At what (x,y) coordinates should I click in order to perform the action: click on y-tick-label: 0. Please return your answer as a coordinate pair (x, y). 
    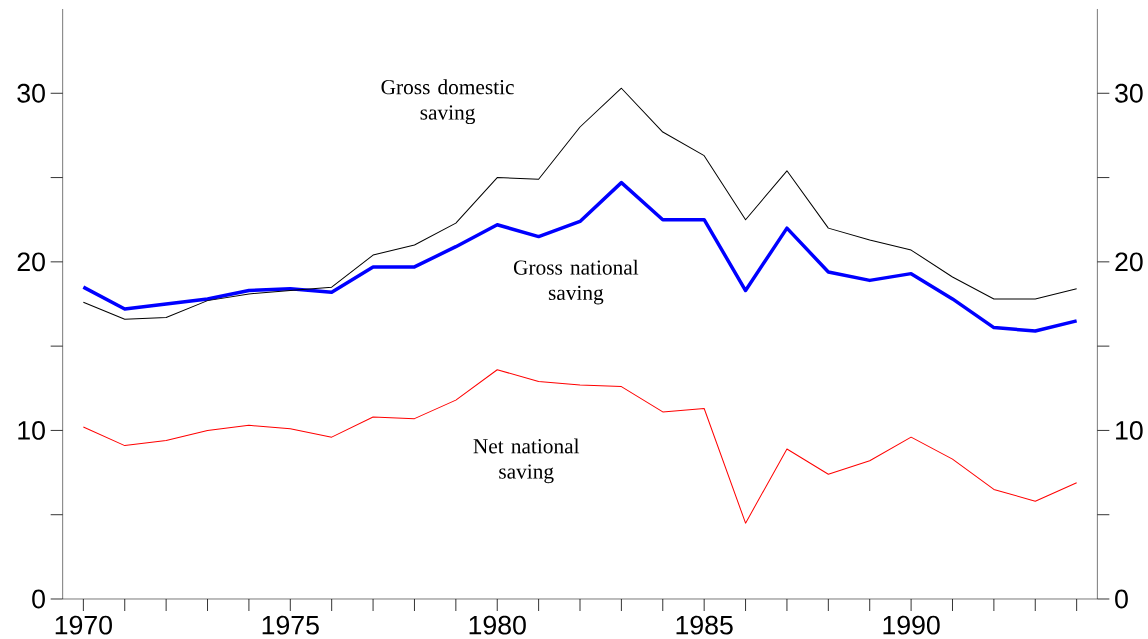
    Looking at the image, I should click on (38, 599).